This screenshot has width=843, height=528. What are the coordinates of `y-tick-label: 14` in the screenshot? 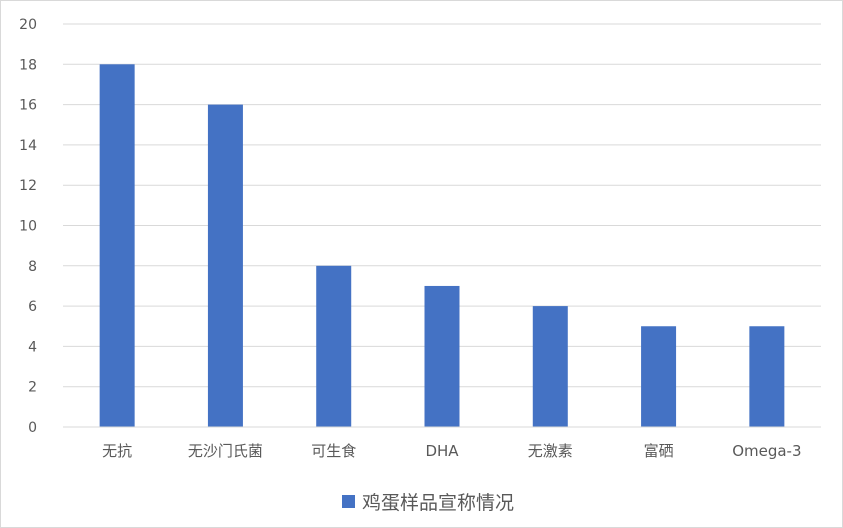 It's located at (28, 146).